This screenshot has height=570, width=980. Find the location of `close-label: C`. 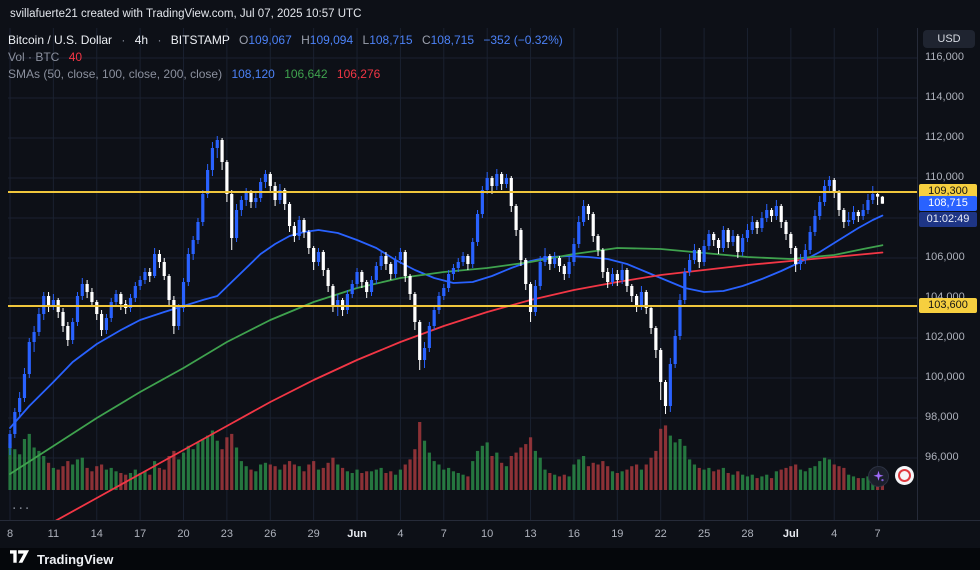

close-label: C is located at coordinates (426, 40).